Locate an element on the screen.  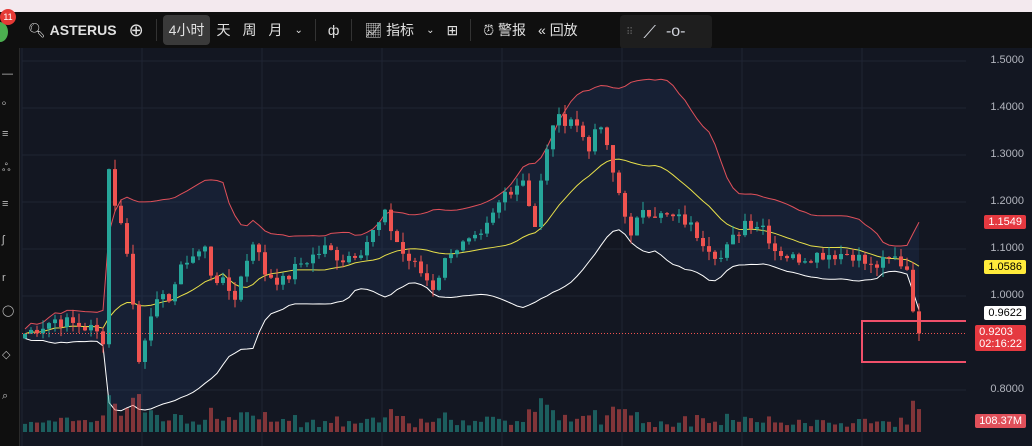
indicators-dropdown: ⌄ is located at coordinates (430, 30).